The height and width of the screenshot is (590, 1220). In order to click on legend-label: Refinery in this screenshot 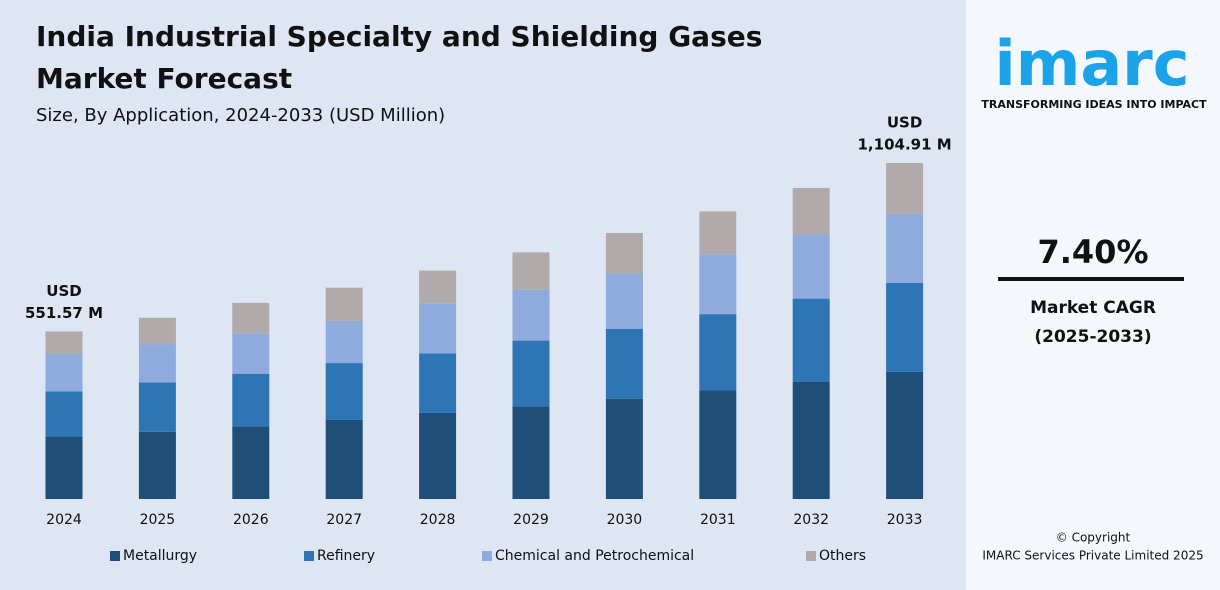, I will do `click(346, 556)`.